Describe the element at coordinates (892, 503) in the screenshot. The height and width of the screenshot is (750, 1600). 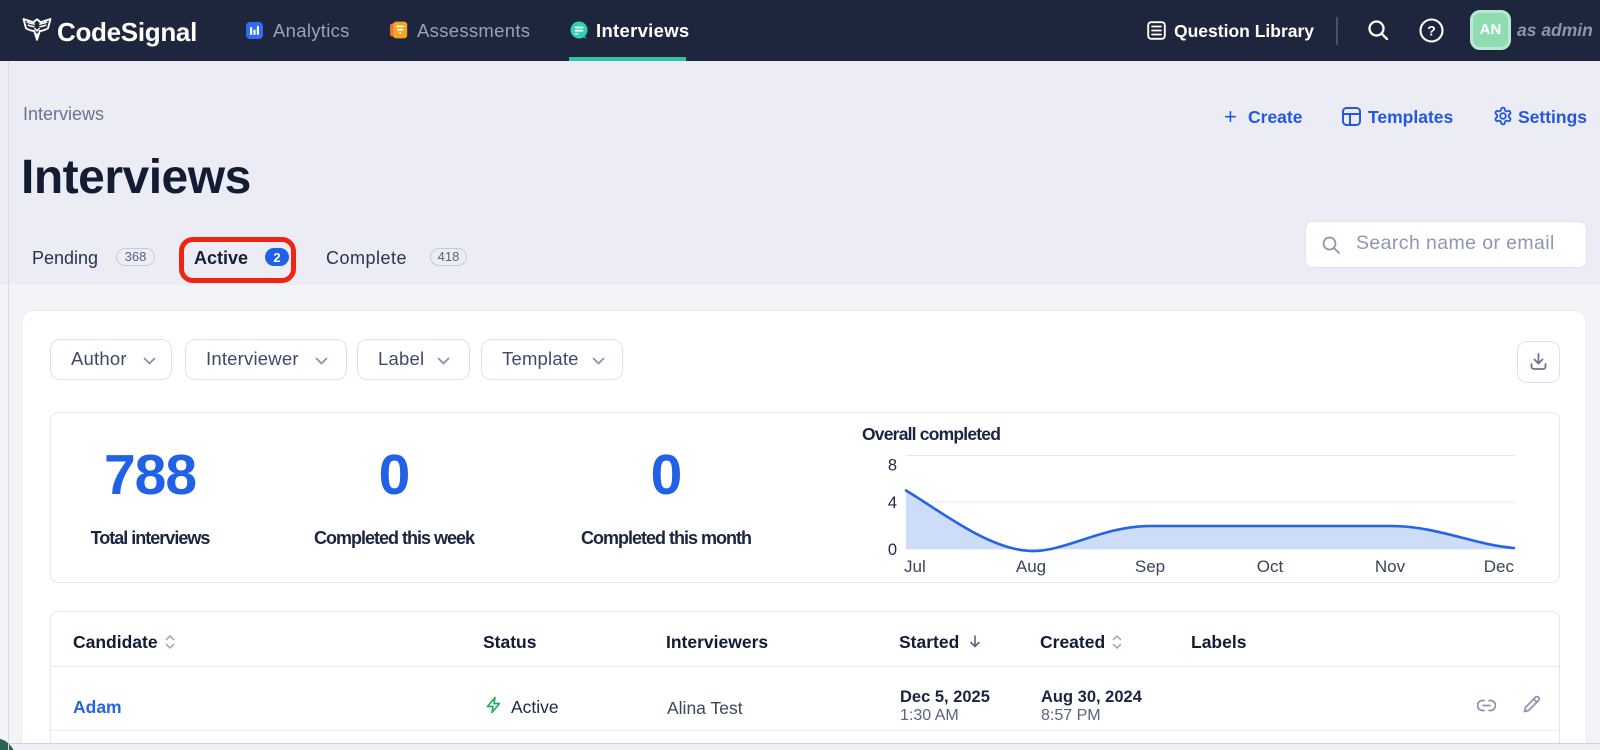
I see `svg-text: 4` at that location.